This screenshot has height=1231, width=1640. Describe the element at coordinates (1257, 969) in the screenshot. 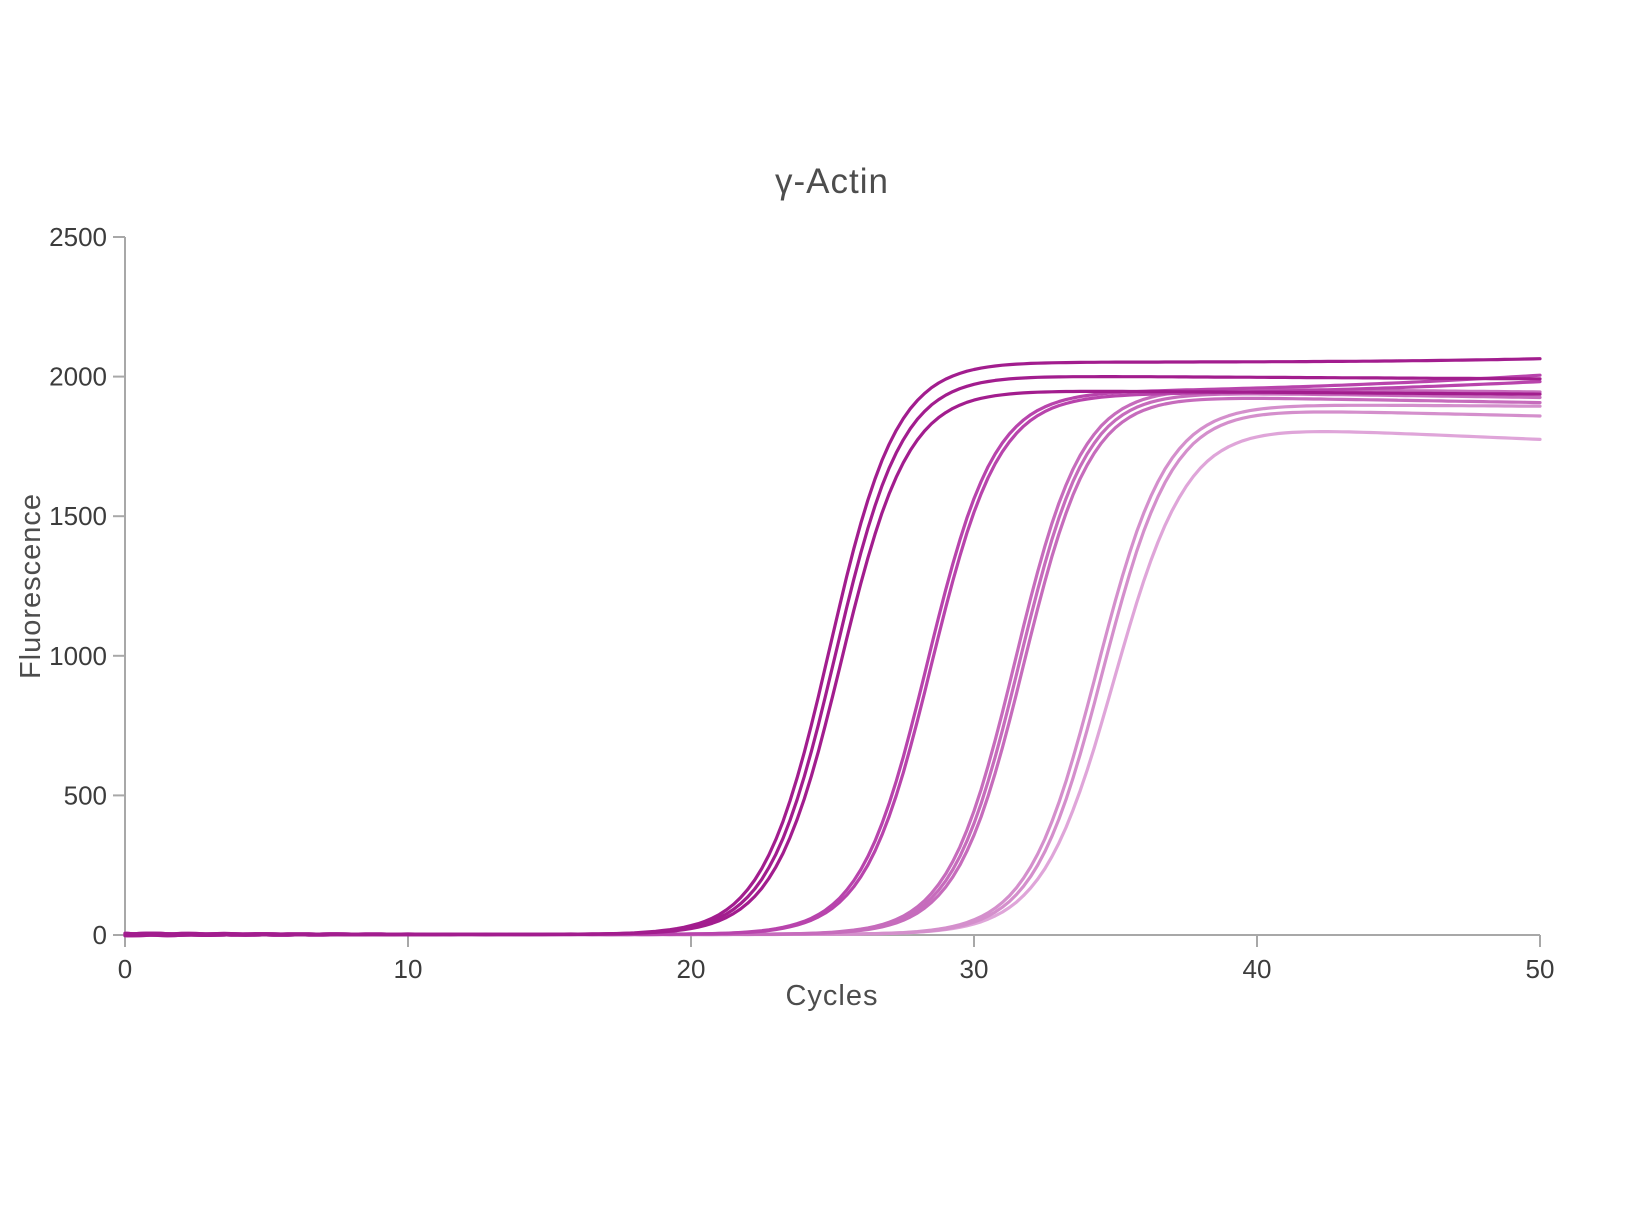

I see `x-tick-label: 40` at that location.